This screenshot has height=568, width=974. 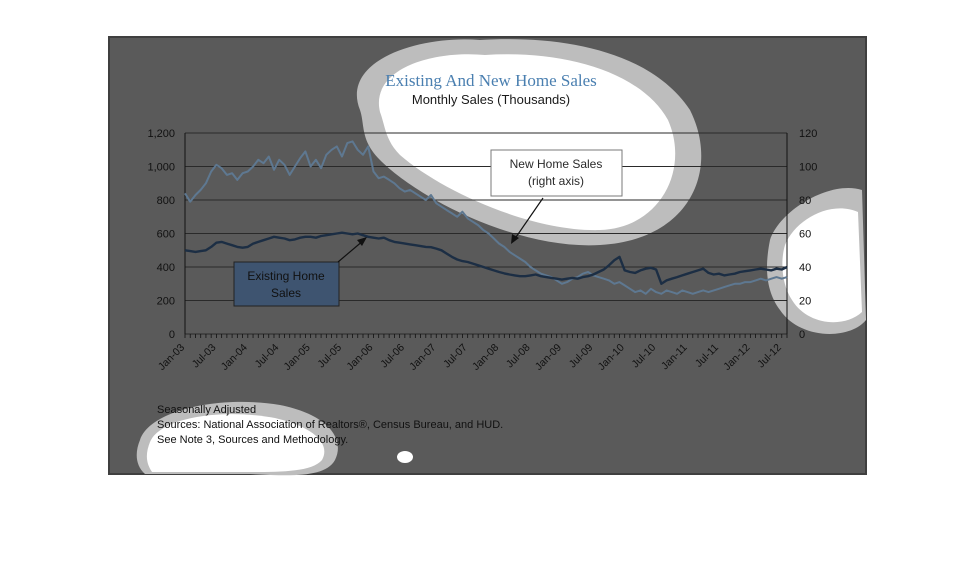 What do you see at coordinates (286, 293) in the screenshot?
I see `callout-existing-line-2: Sales` at bounding box center [286, 293].